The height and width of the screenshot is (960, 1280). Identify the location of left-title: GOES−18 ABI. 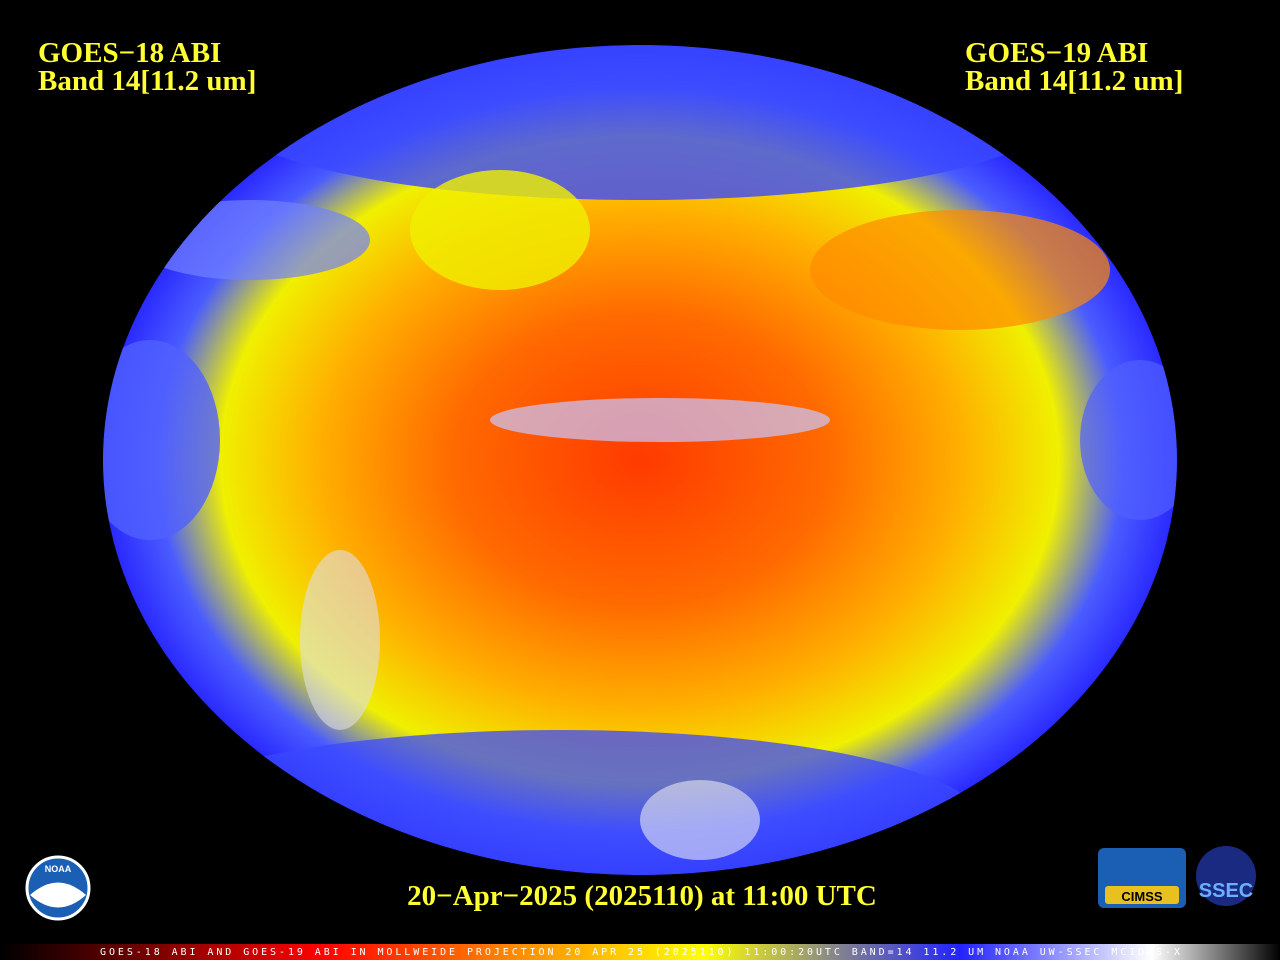
(129, 53).